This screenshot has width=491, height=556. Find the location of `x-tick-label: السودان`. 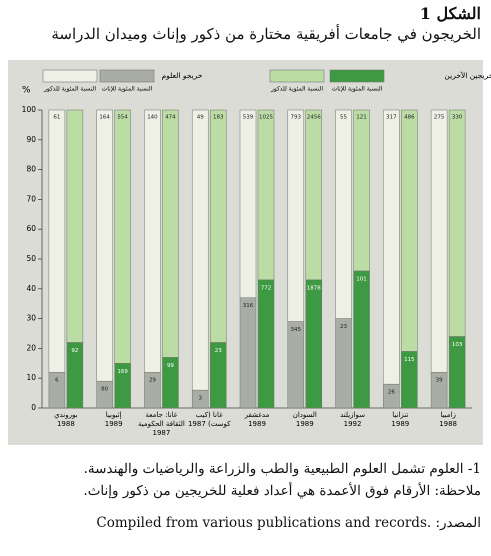

x-tick-label: السودان is located at coordinates (305, 415).